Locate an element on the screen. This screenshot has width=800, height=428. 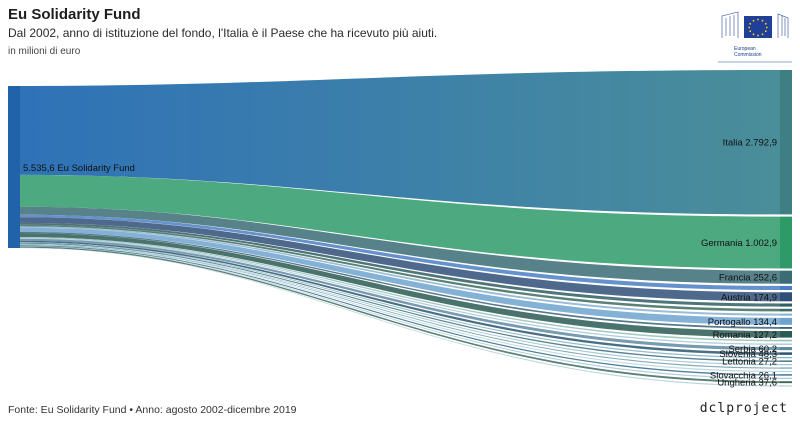
destination-label-16: Lettonia 27,2 is located at coordinates (749, 362).